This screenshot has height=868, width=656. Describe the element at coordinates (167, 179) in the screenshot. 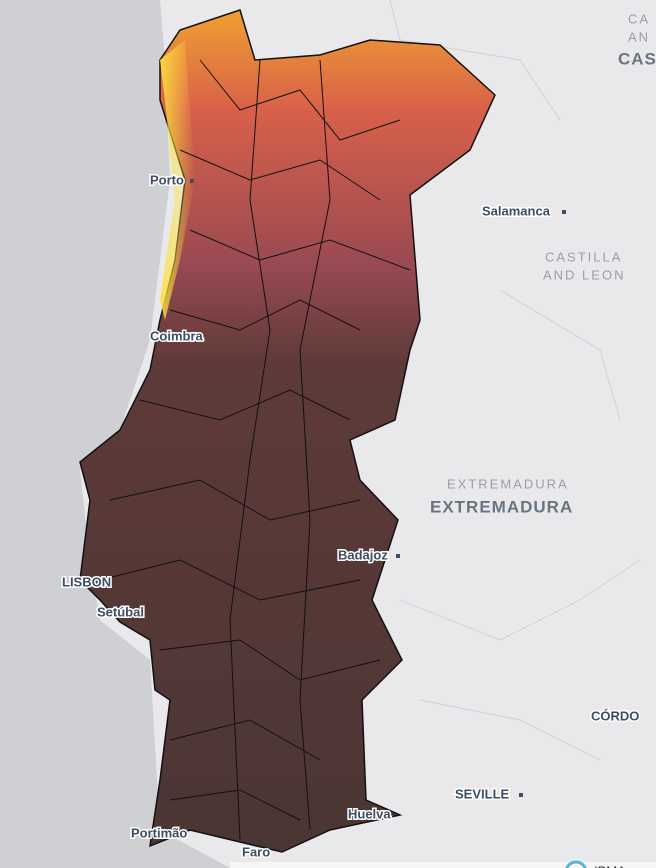

I see `place-label: Porto` at that location.